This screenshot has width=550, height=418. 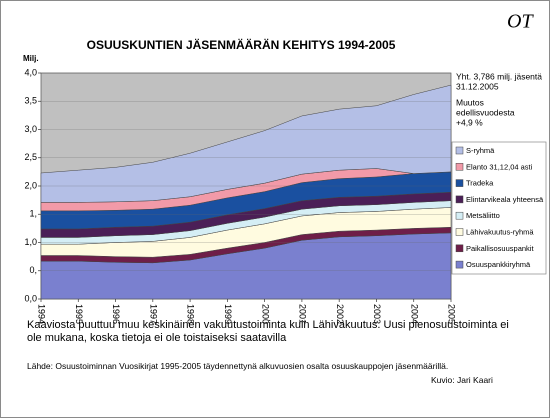 I want to click on legend-label: Elintarvikeala yhteensä, so click(x=505, y=199).